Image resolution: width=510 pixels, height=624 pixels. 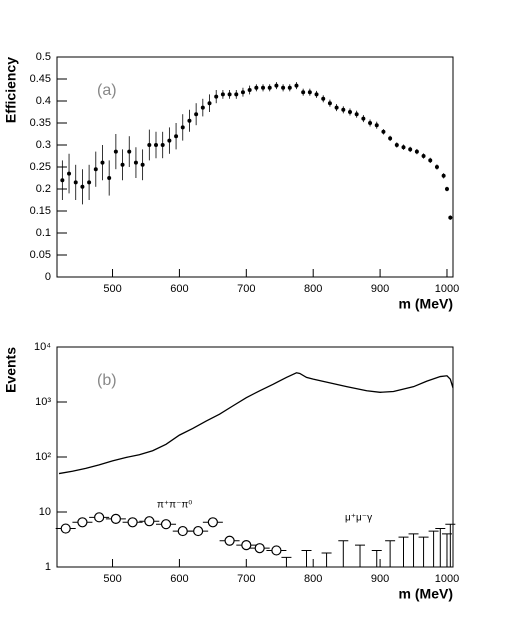 I want to click on legend-label: π⁺π⁻π⁰, so click(x=174, y=505).